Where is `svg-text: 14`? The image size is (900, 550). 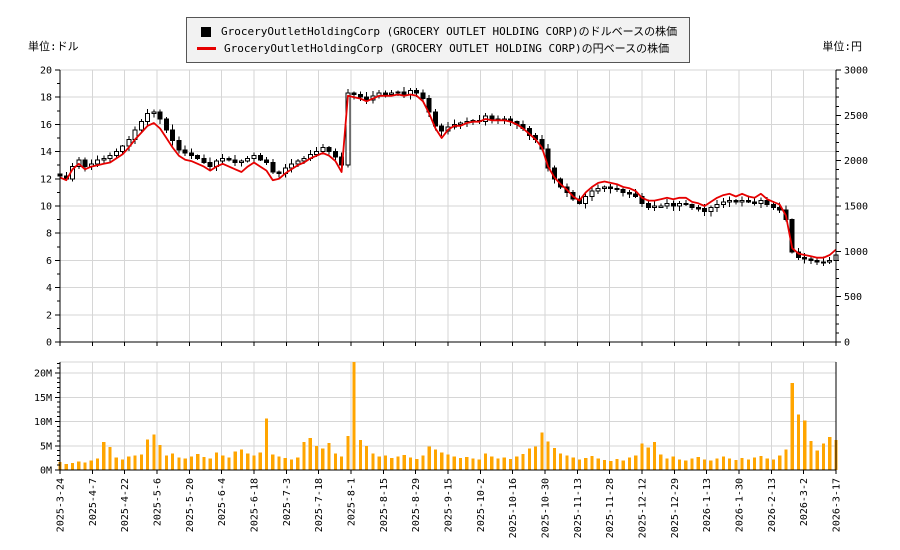
svg-text: 14 is located at coordinates (46, 152).